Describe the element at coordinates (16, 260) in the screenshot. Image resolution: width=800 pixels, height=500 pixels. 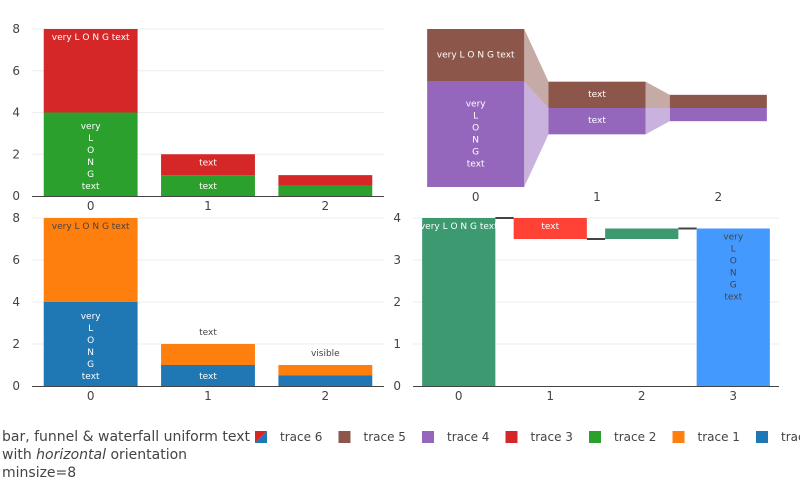
I see `bottom-left-ytick-label: 6` at that location.